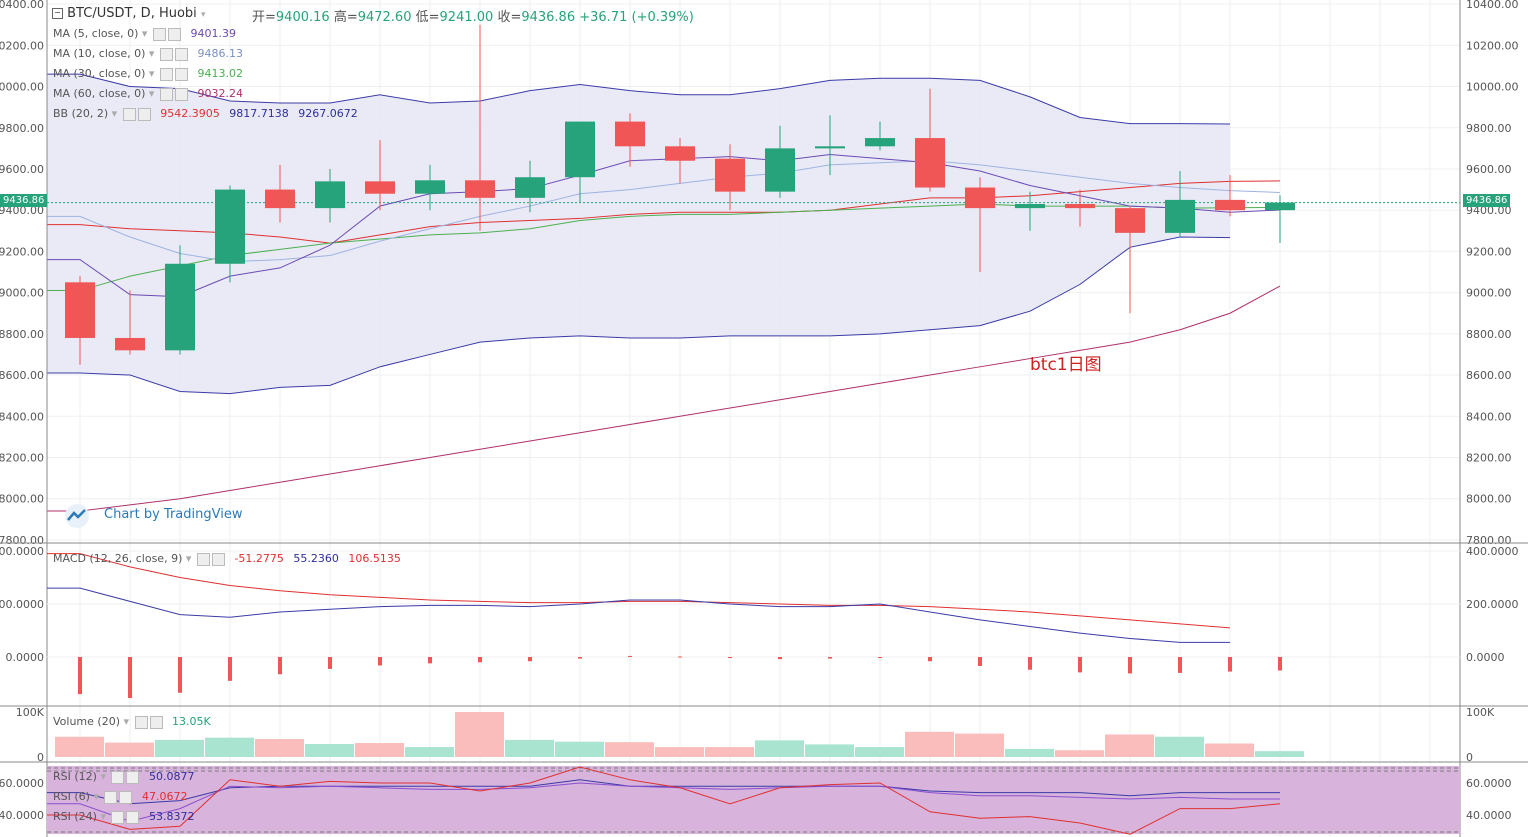 The image size is (1528, 837). What do you see at coordinates (132, 722) in the screenshot?
I see `indicator-volume: Volume (20) ▾ 13.05K` at bounding box center [132, 722].